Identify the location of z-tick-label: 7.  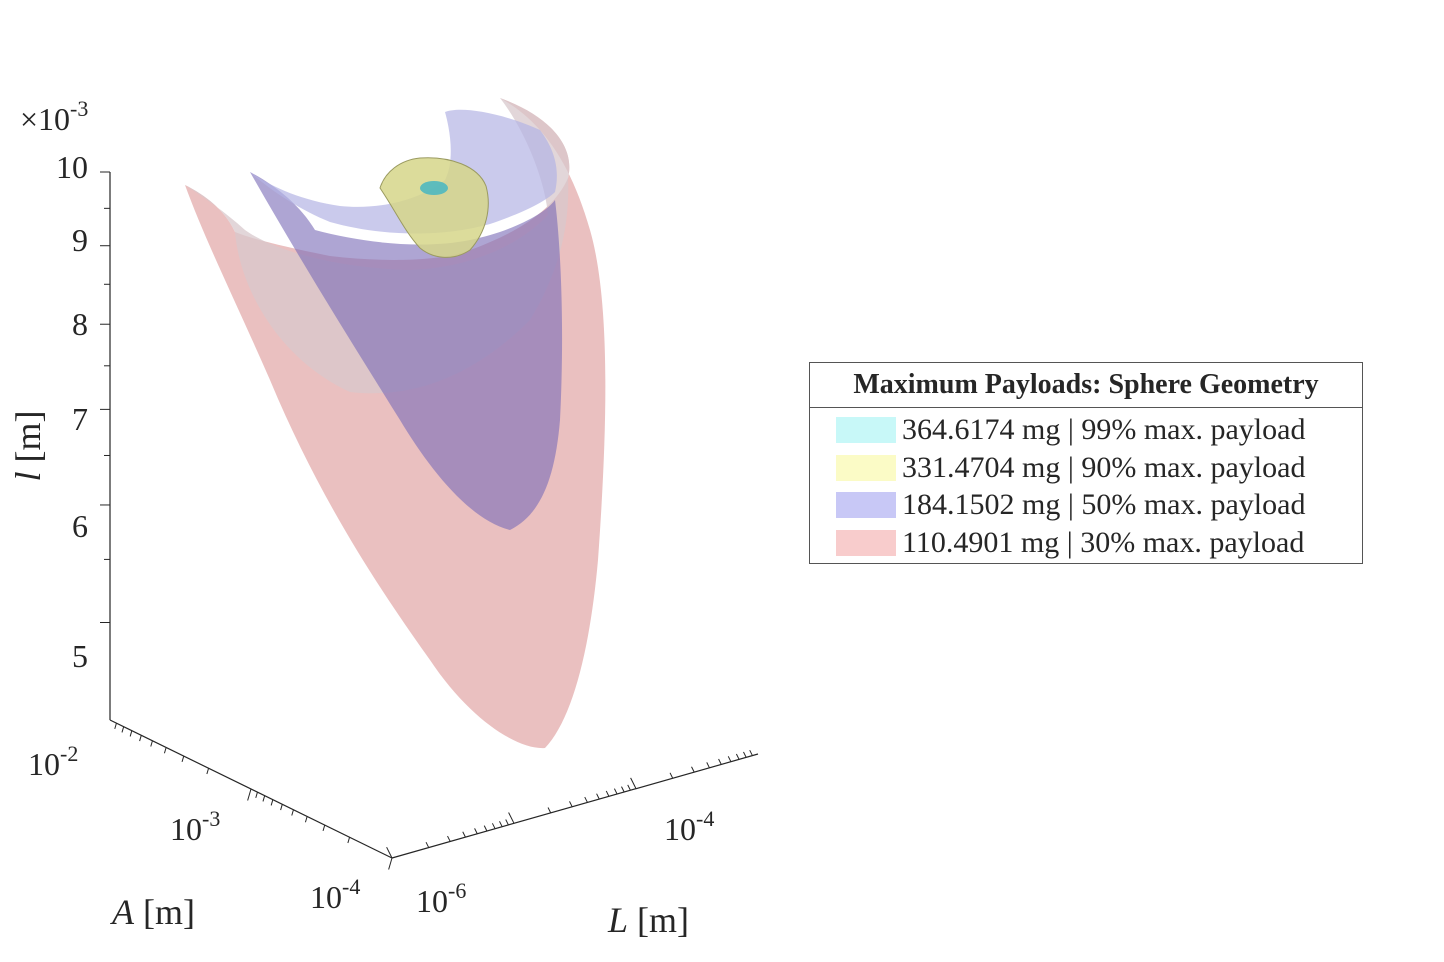
(80, 419).